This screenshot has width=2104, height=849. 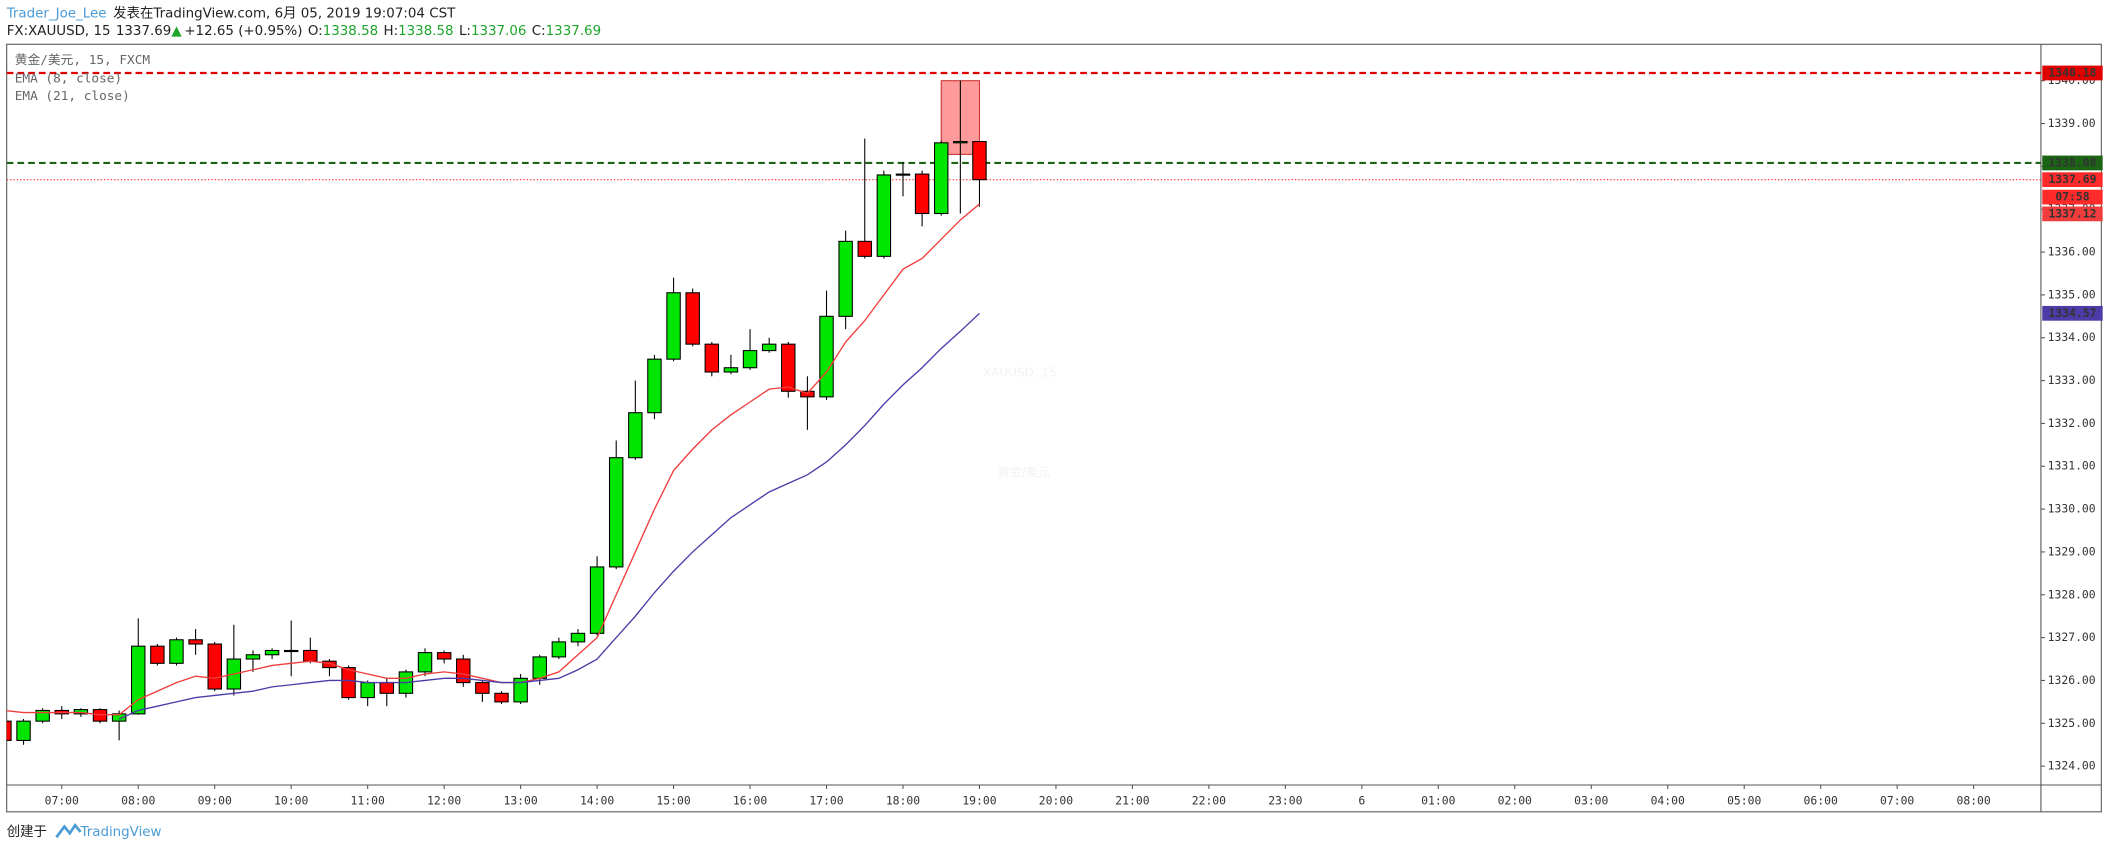 What do you see at coordinates (1209, 801) in the screenshot?
I see `x-tick-label: 22:00` at bounding box center [1209, 801].